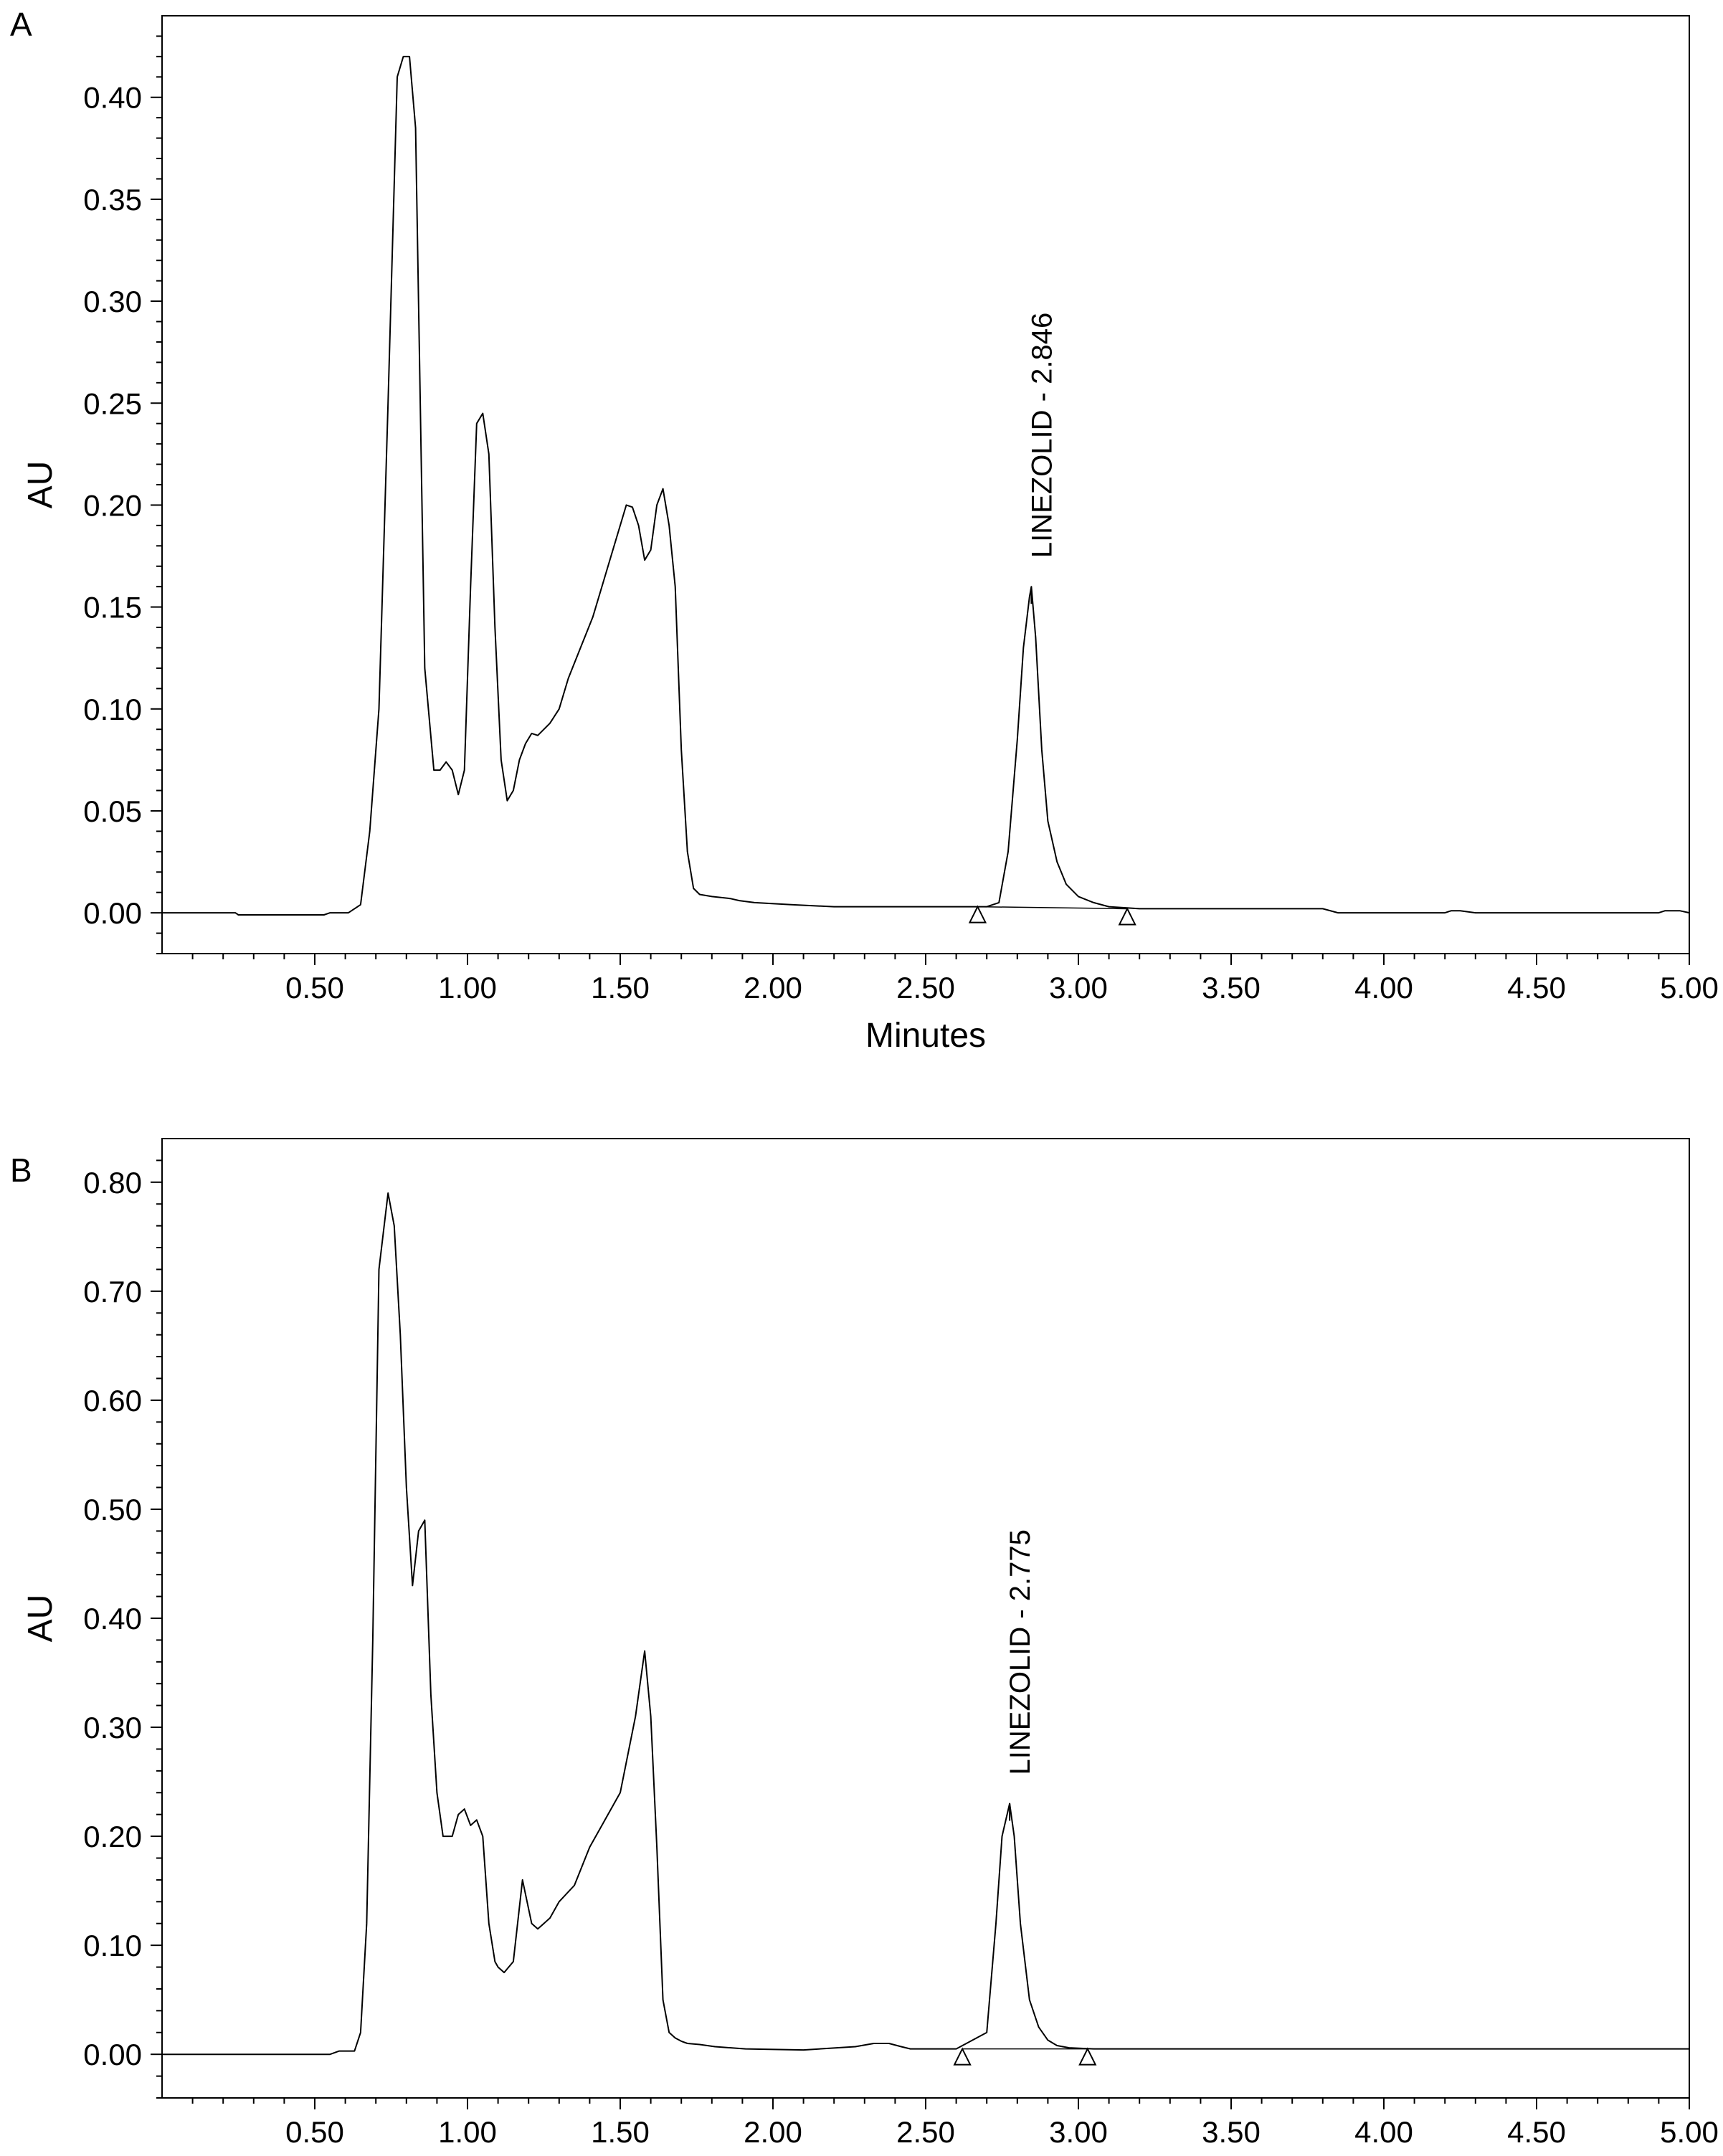 The image size is (1723, 2156). I want to click on y-tick-label: 0.35, so click(112, 200).